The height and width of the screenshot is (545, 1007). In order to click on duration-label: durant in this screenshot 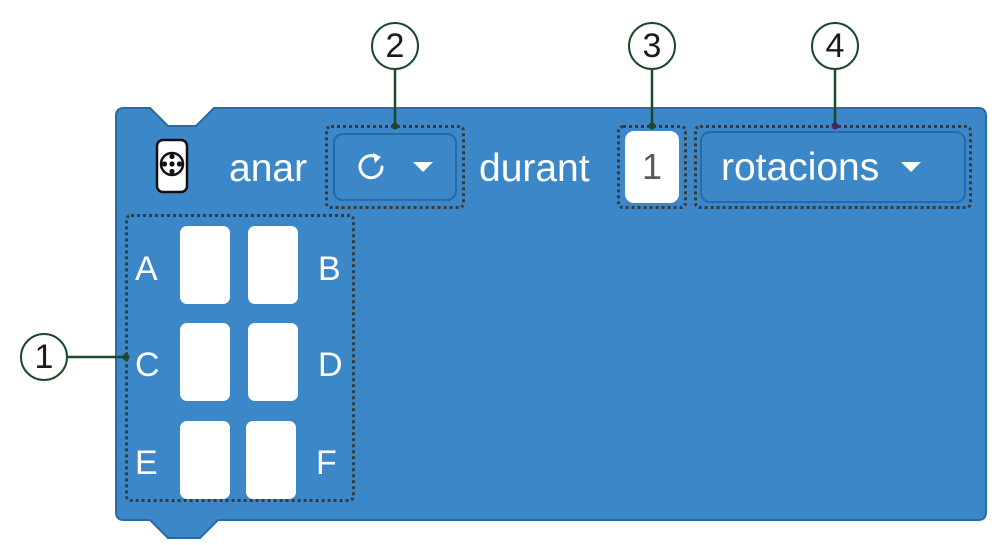, I will do `click(534, 168)`.